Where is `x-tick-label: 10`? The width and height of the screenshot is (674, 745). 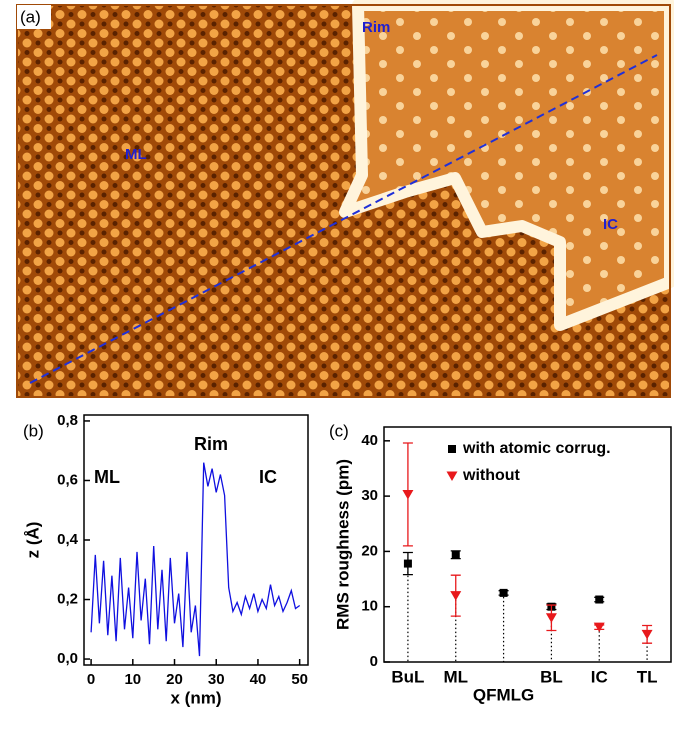 x-tick-label: 10 is located at coordinates (132, 679).